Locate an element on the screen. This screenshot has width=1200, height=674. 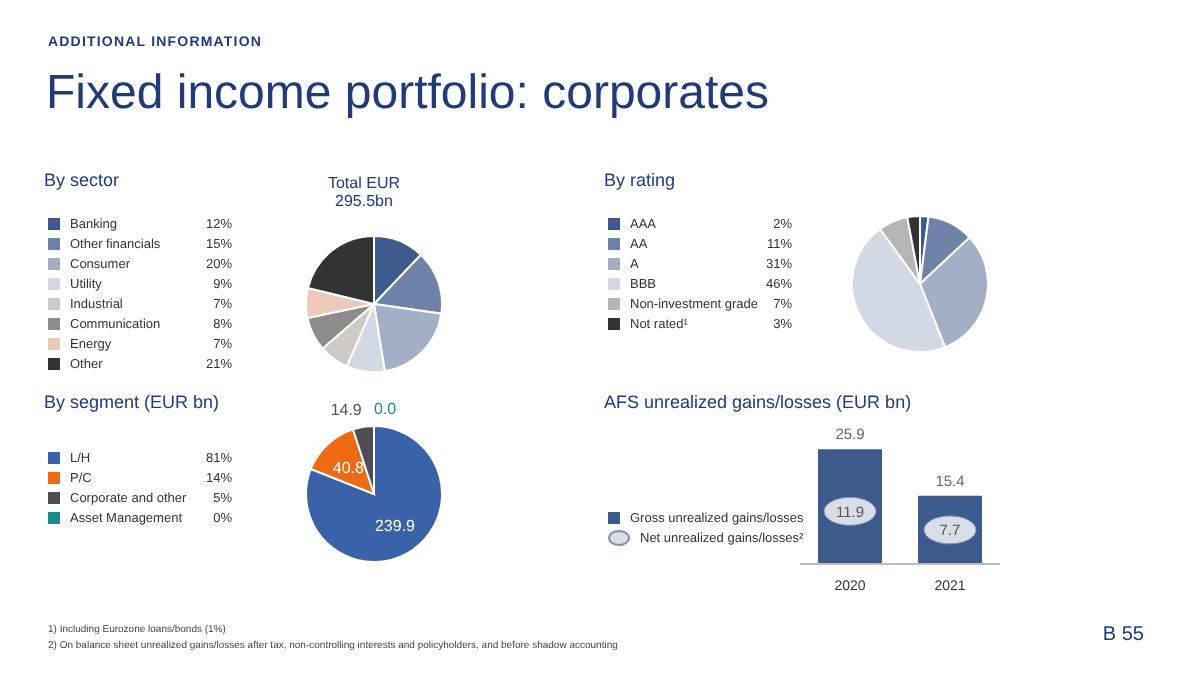
text: 239.9 is located at coordinates (395, 525).